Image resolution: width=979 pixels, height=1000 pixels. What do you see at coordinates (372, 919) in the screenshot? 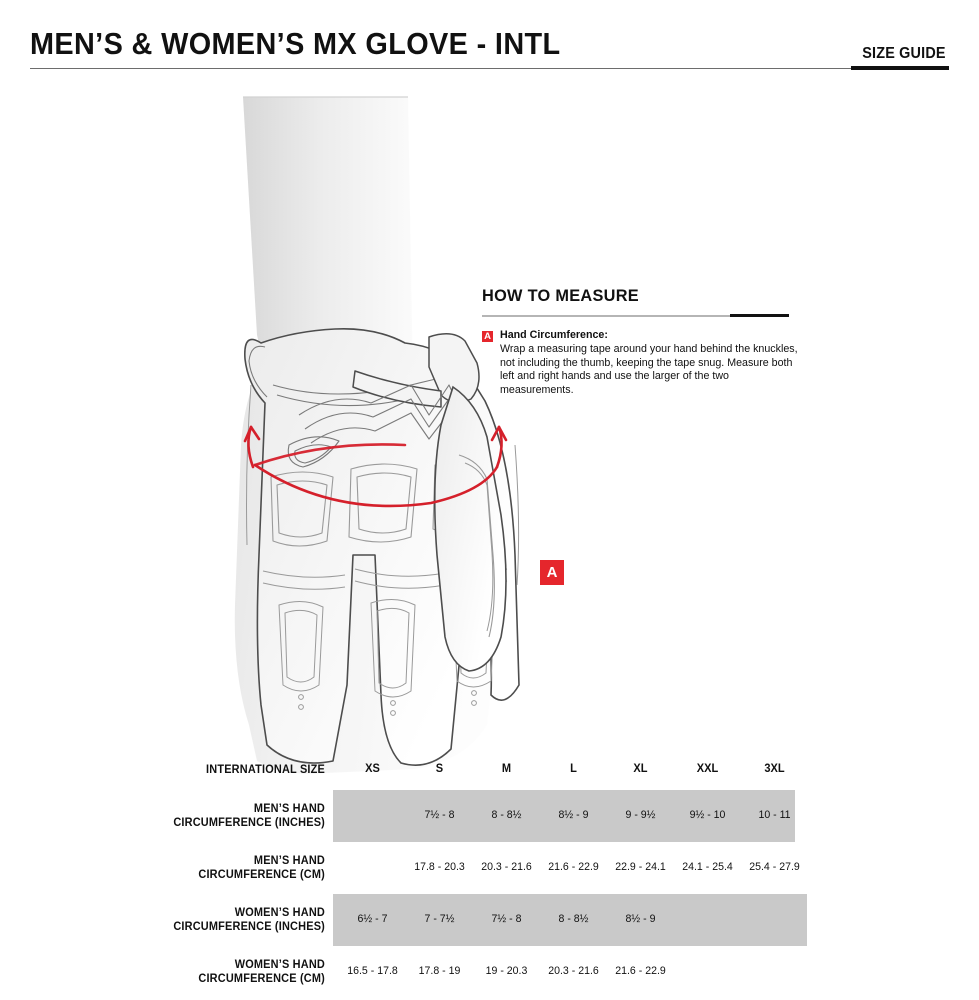
I see `table-cell: 6½ - 7` at bounding box center [372, 919].